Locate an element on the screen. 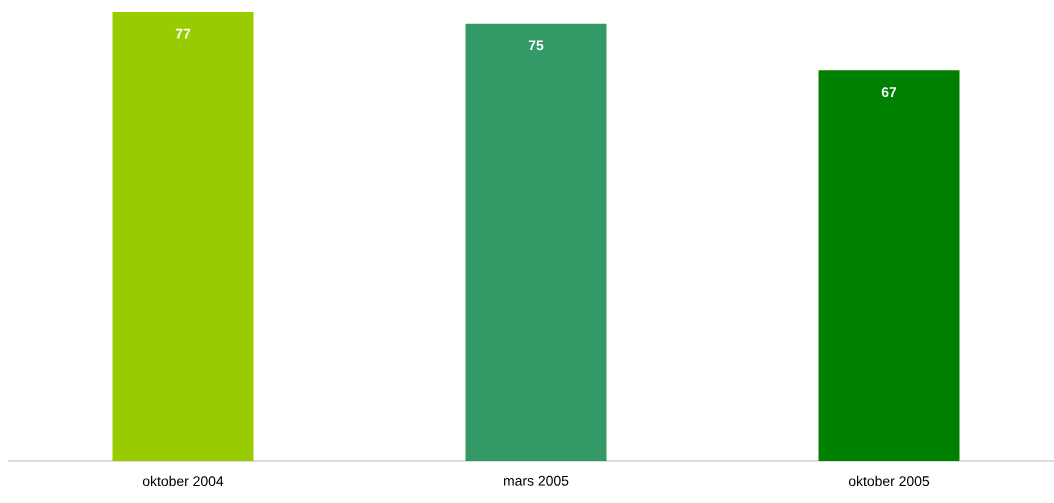  data-label: 67 is located at coordinates (889, 92).